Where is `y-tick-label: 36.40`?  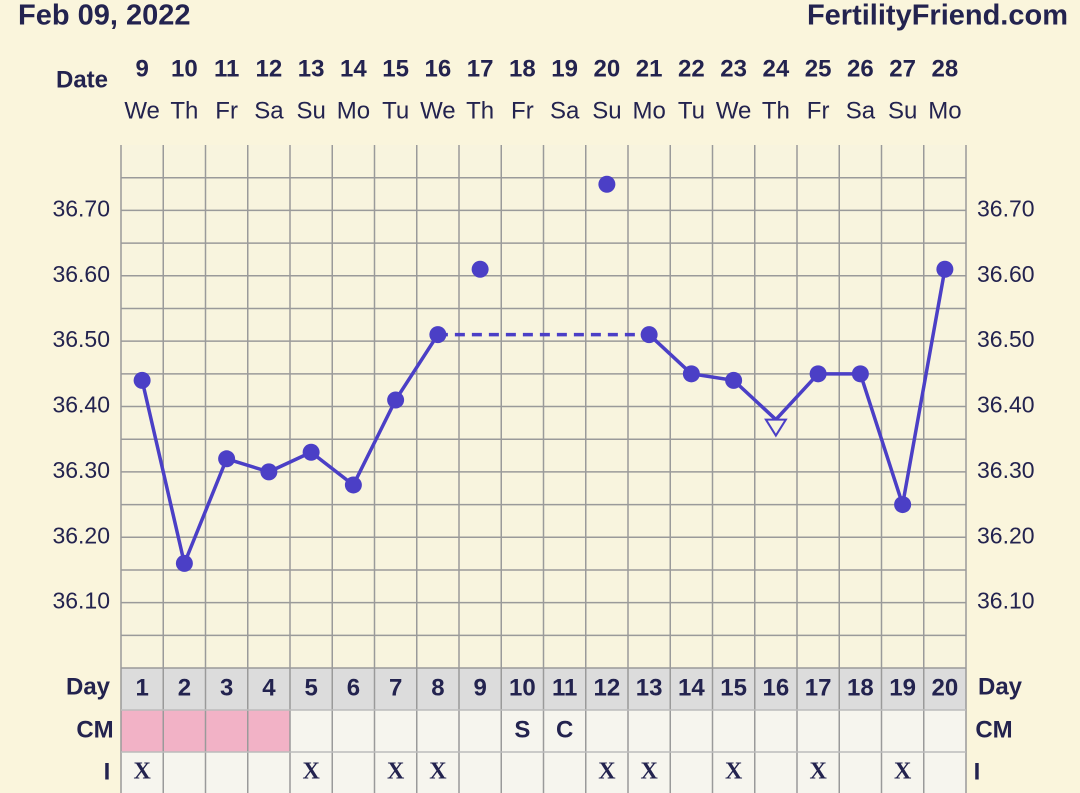
y-tick-label: 36.40 is located at coordinates (81, 405).